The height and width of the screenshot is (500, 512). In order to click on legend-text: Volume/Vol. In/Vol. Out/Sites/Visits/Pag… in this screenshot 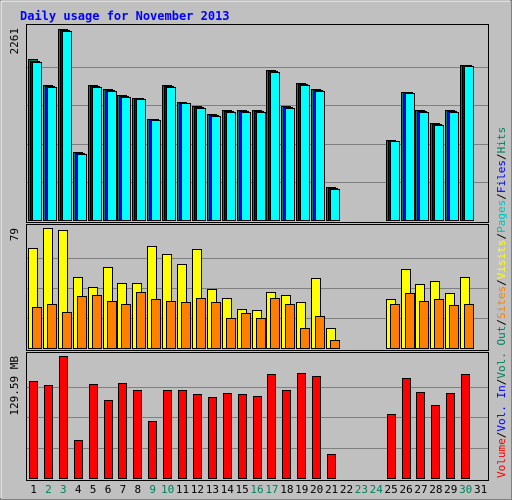, I will do `click(501, 302)`.